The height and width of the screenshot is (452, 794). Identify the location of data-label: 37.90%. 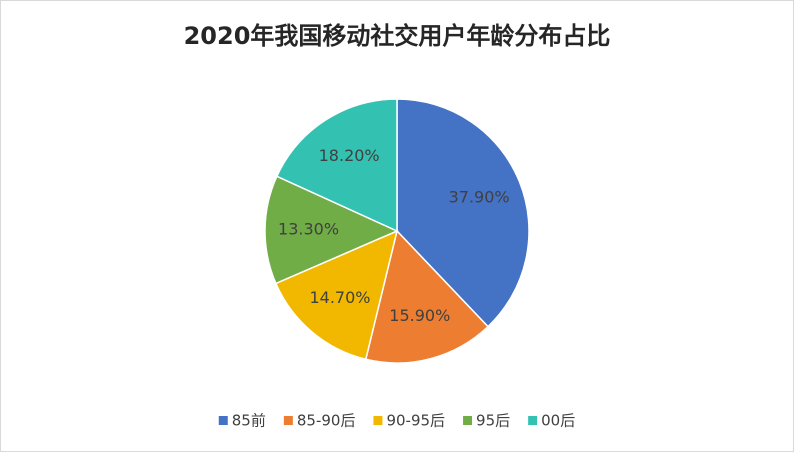
(479, 197).